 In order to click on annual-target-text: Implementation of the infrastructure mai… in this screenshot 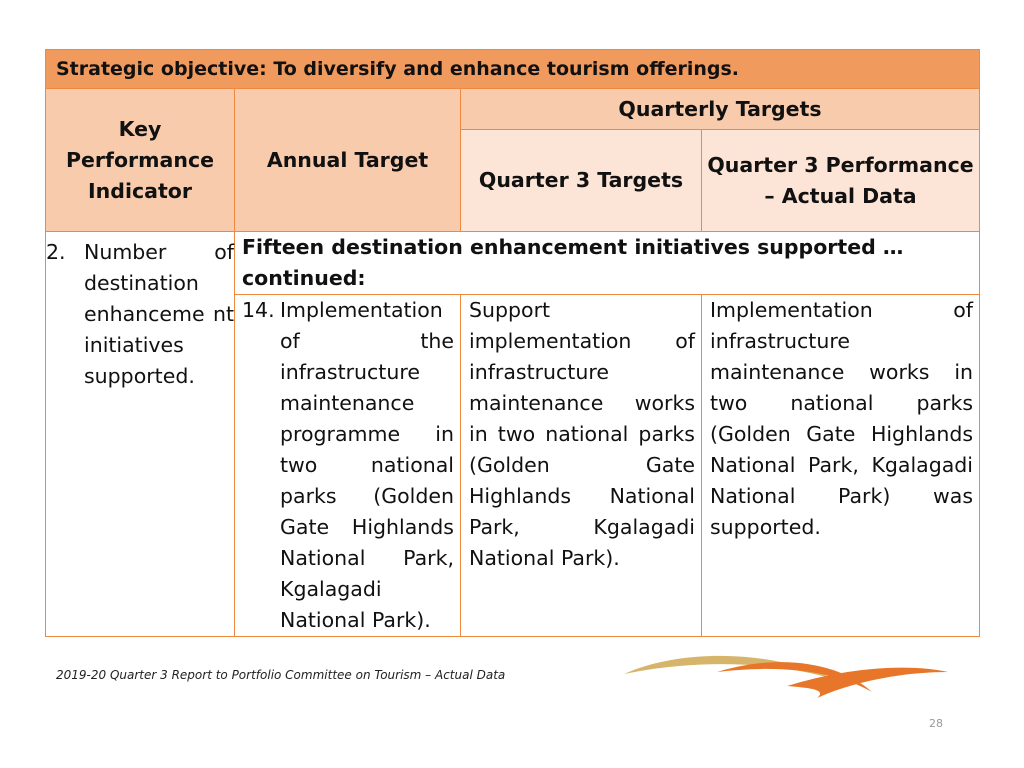, I will do `click(367, 465)`.